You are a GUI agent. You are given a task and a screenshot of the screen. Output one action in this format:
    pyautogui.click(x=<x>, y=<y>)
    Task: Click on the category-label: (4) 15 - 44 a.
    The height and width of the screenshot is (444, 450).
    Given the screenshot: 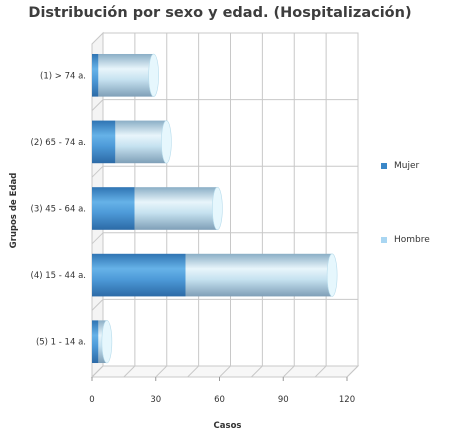 What is the action you would take?
    pyautogui.click(x=58, y=276)
    